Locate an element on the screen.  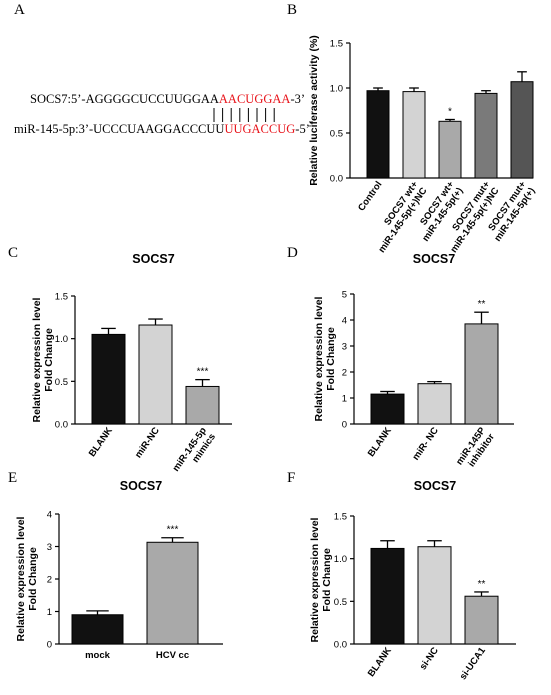
x-tick-label: miR-NC is located at coordinates (147, 442).